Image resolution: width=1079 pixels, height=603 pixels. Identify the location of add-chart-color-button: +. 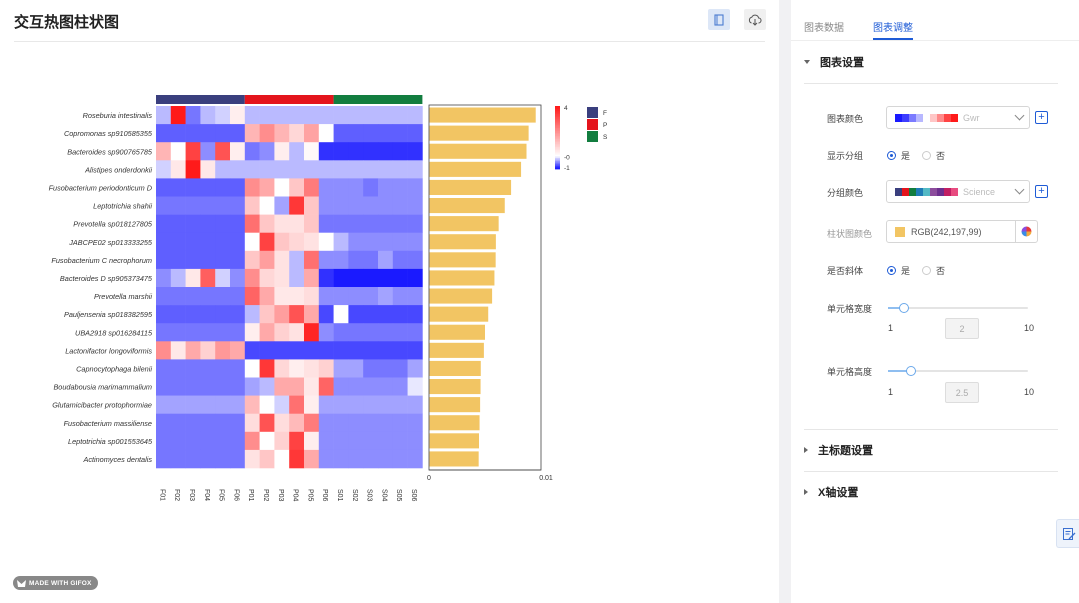
(1041, 117).